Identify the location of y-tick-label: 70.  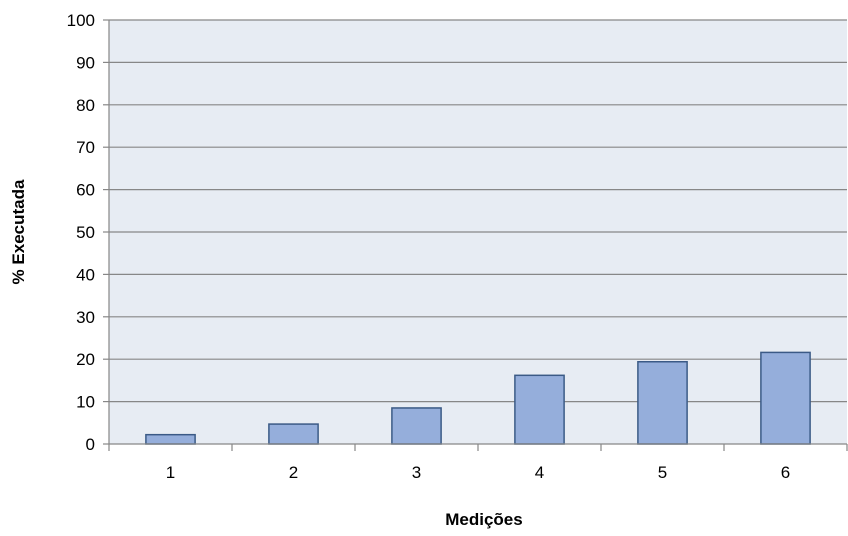
(85, 147).